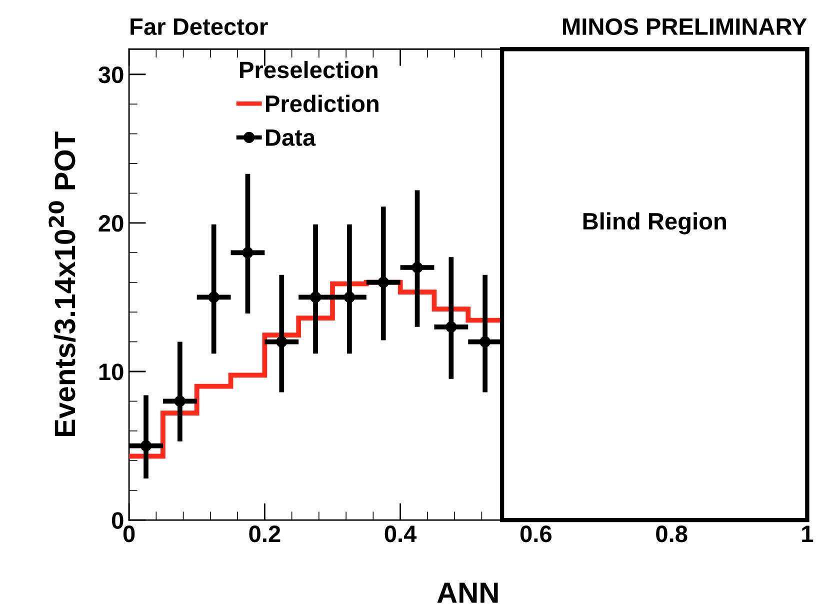 The image size is (822, 614). What do you see at coordinates (400, 534) in the screenshot?
I see `x-tick-label: 0.4` at bounding box center [400, 534].